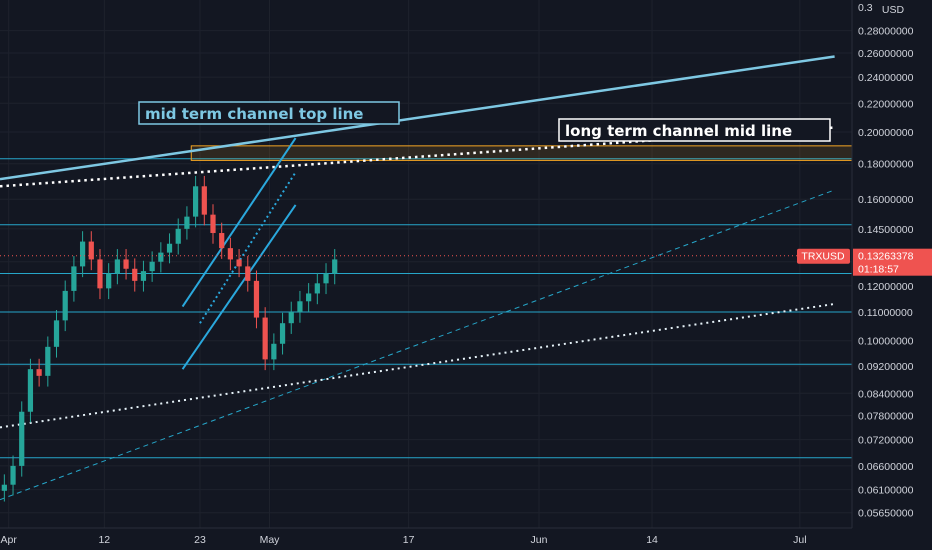 The width and height of the screenshot is (932, 550). I want to click on long-term-annotation: long term channel mid line, so click(694, 130).